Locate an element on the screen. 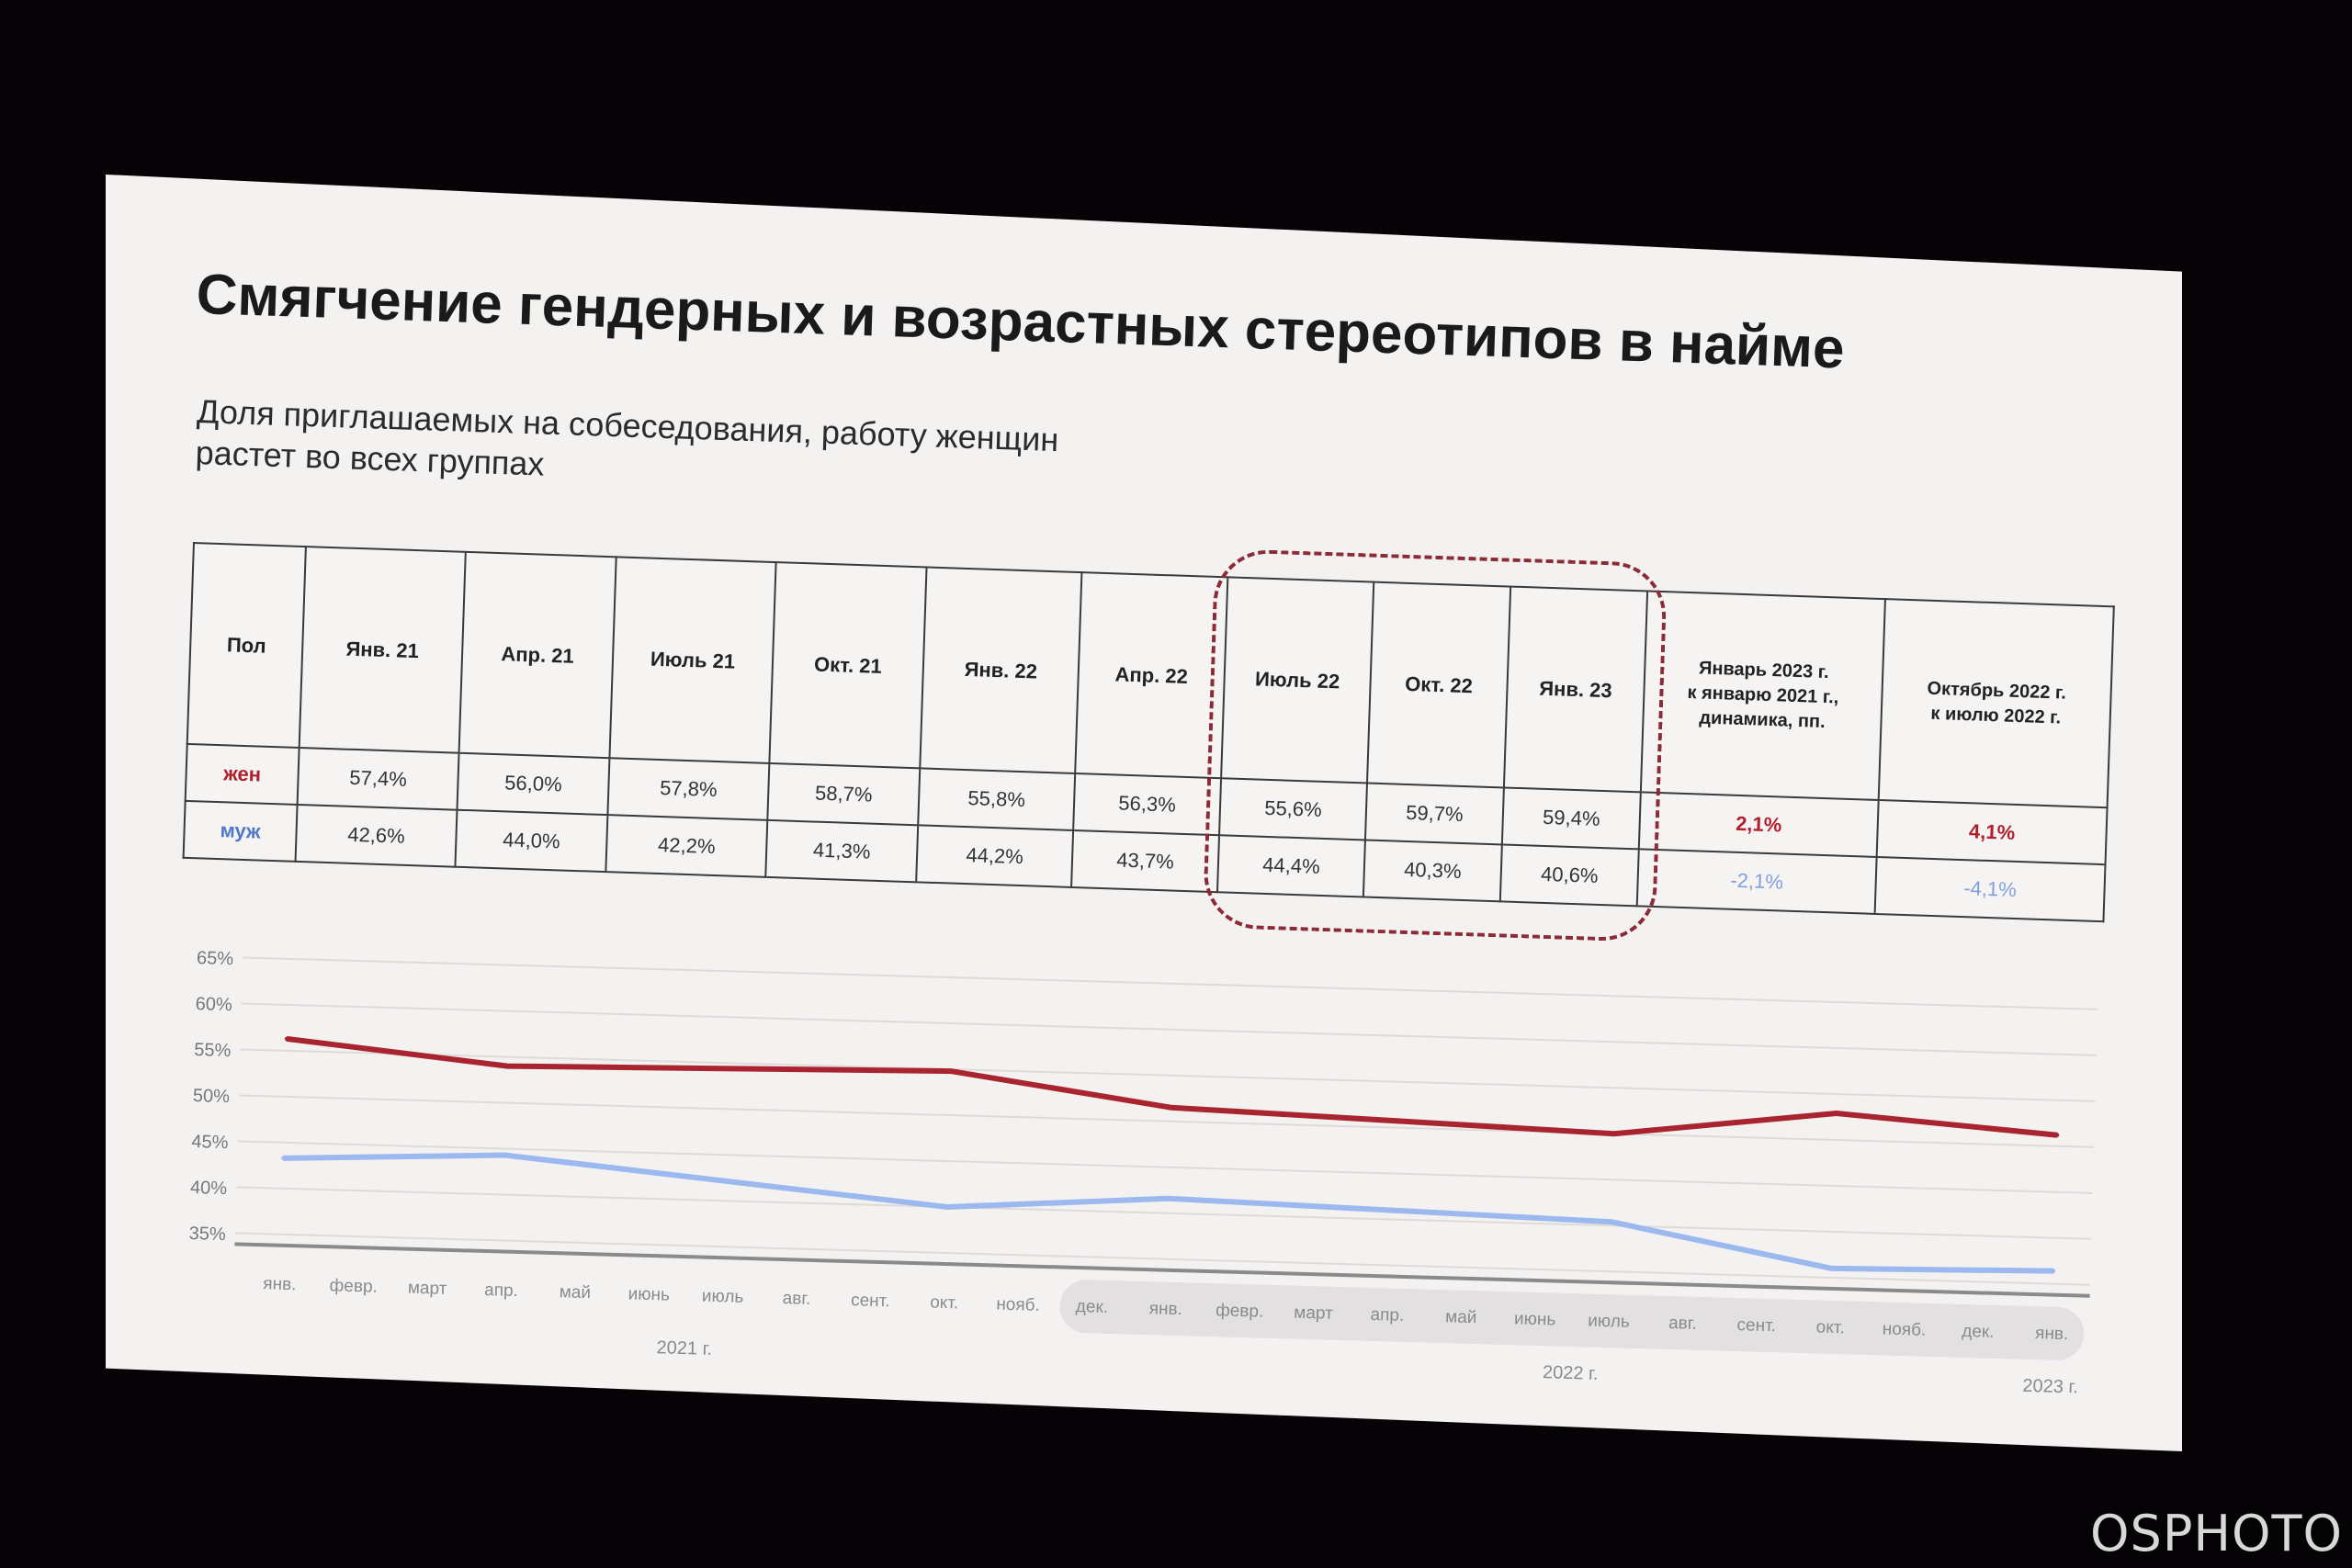 This screenshot has width=2352, height=1568. table-cell: 44,0% is located at coordinates (531, 841).